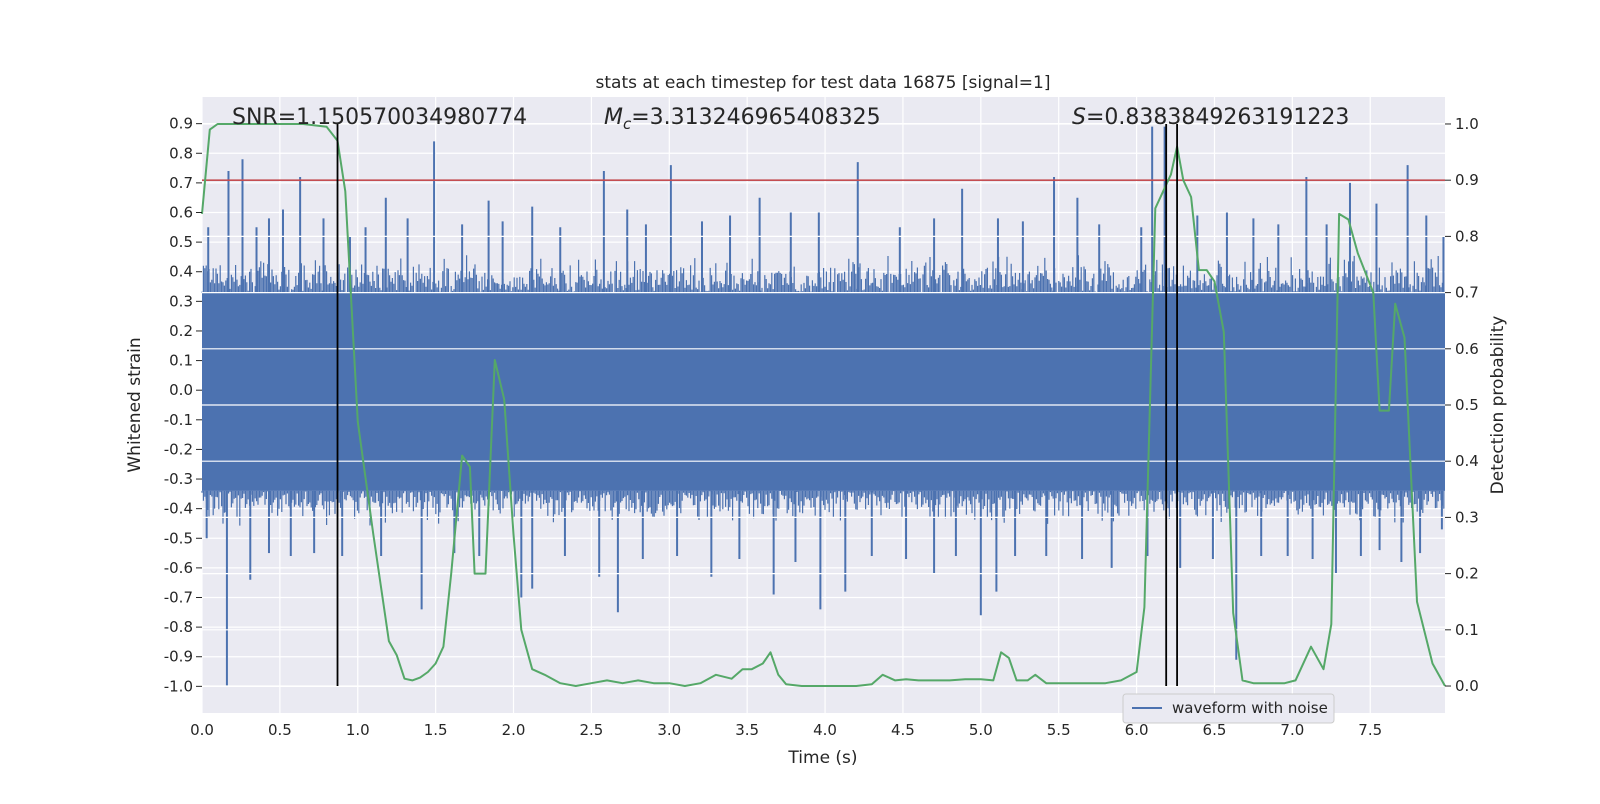 The image size is (1600, 804). What do you see at coordinates (613, 117) in the screenshot?
I see `chirp-mass-symbol: M` at bounding box center [613, 117].